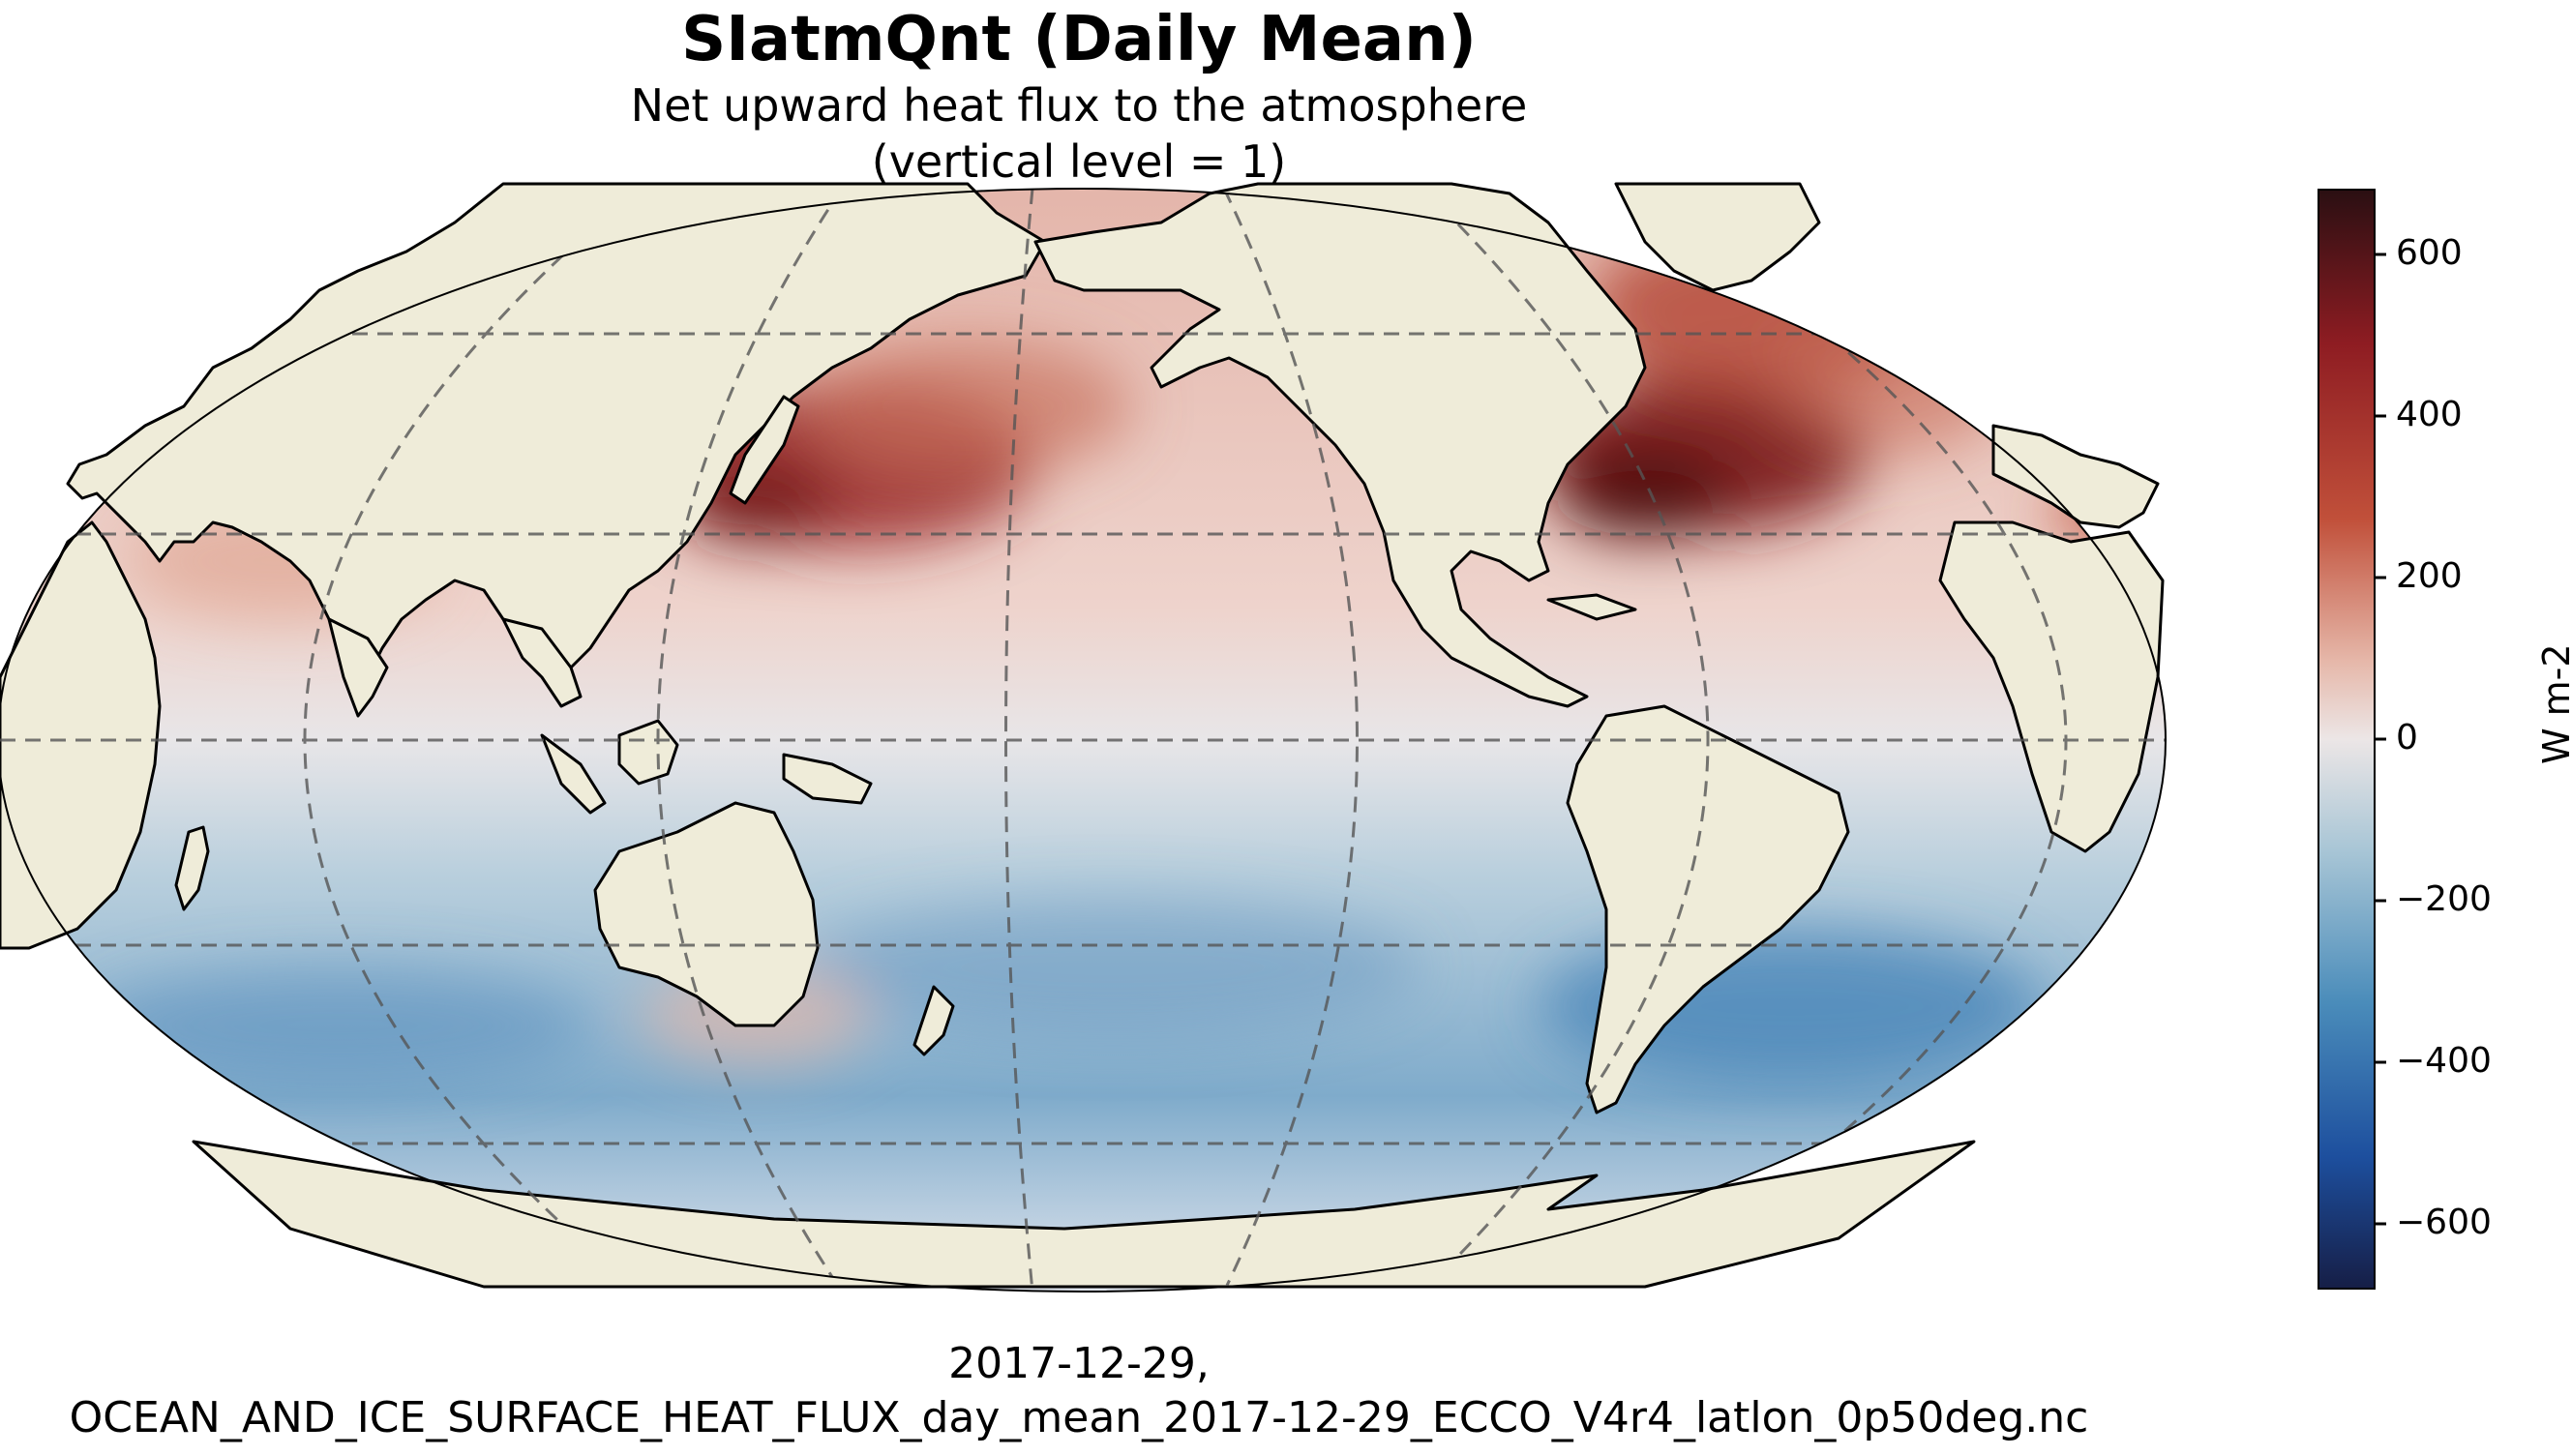 This screenshot has width=2572, height=1456. Describe the element at coordinates (1717, 237) in the screenshot. I see `greenland-land` at that location.